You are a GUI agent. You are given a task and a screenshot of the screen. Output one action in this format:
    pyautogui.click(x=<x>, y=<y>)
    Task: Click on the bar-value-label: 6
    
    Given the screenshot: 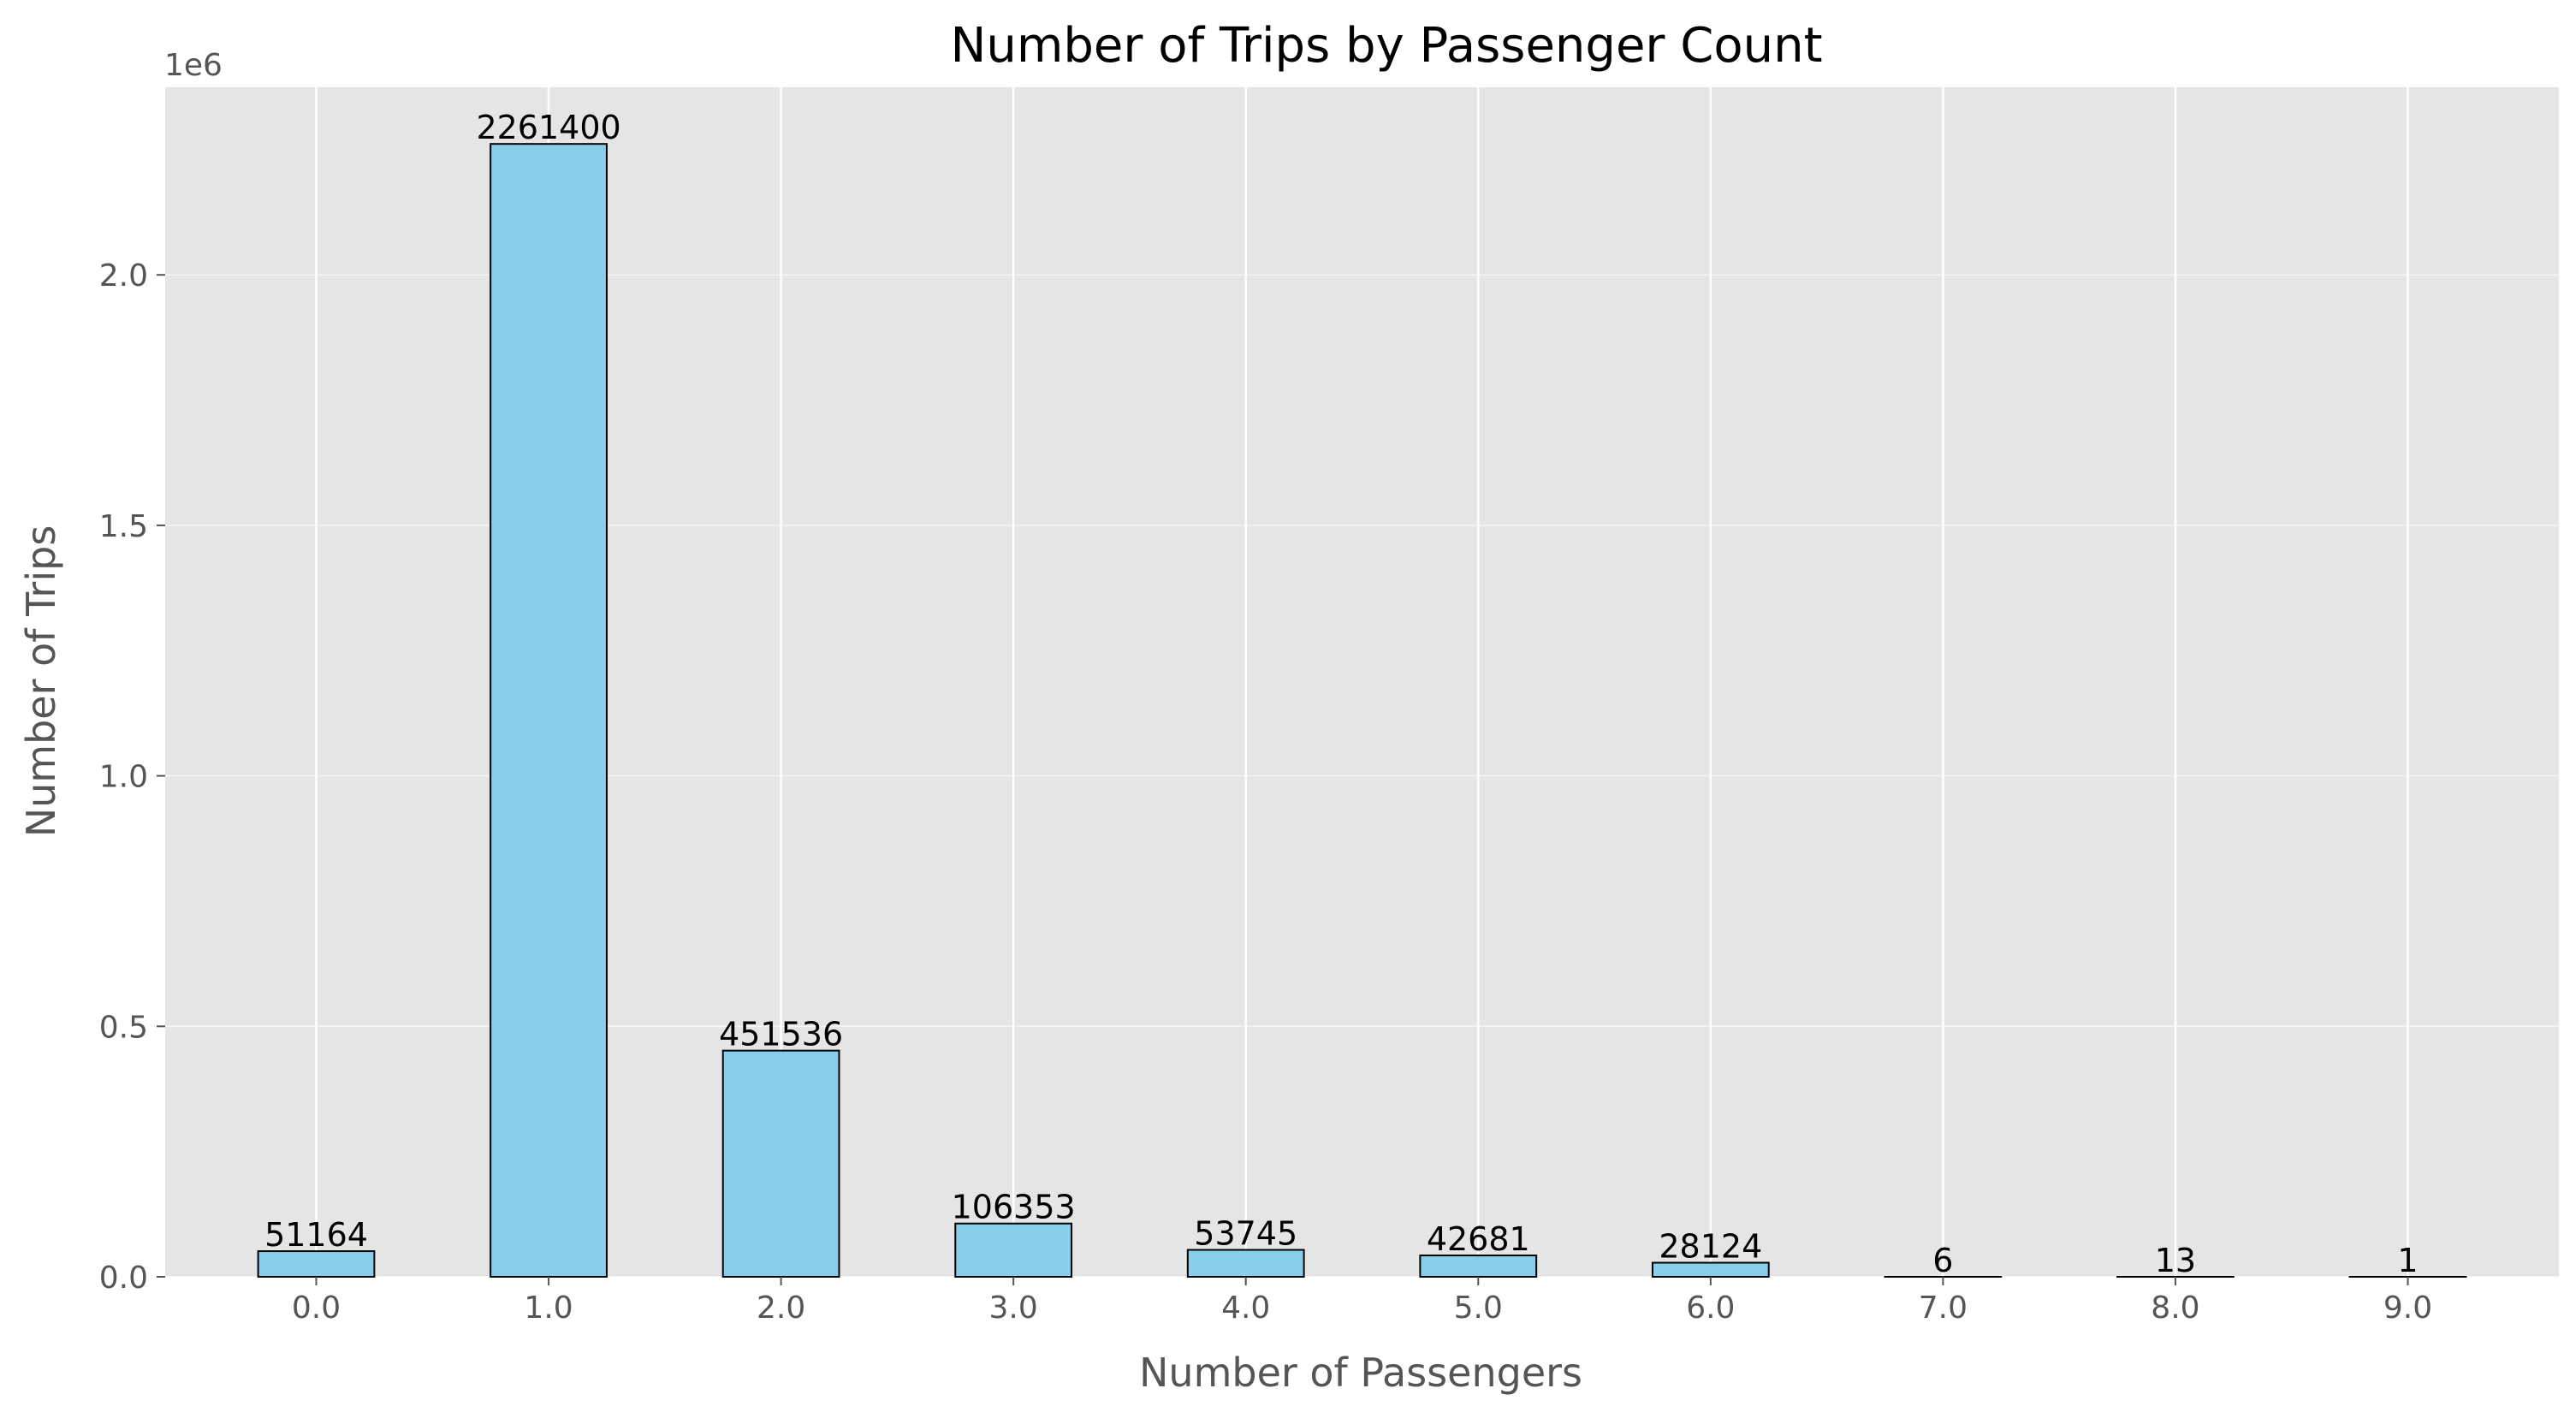 What is the action you would take?
    pyautogui.click(x=1942, y=1260)
    